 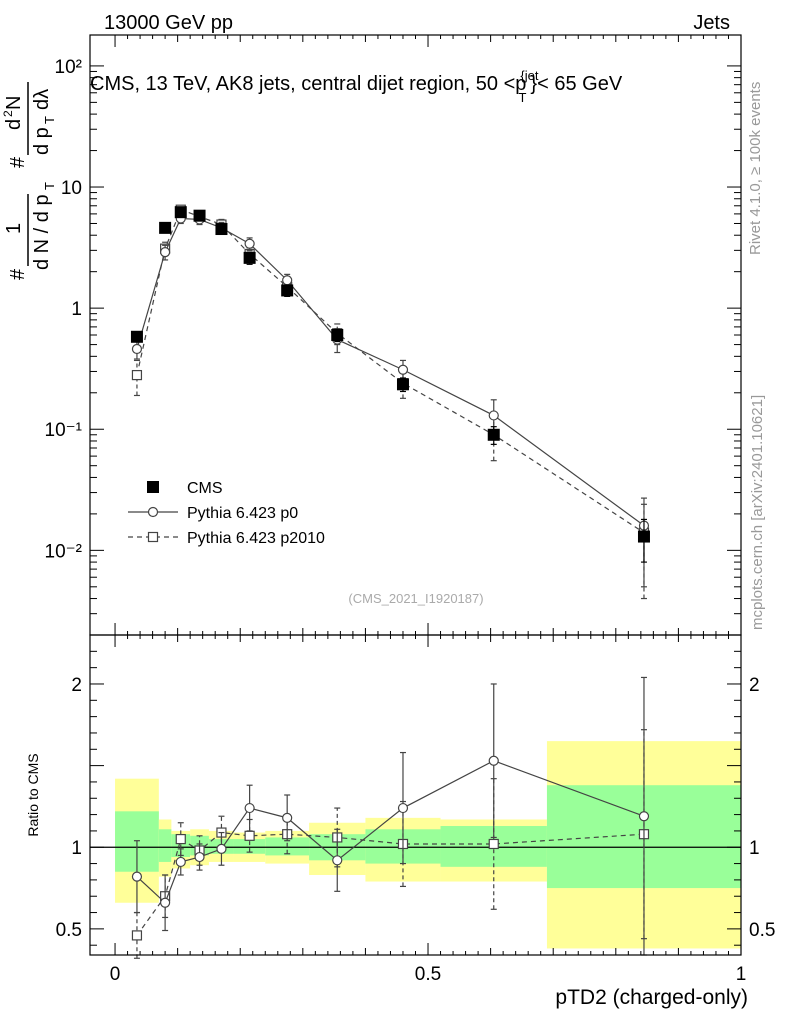 I want to click on ratio-y-tick-label-right: 2, so click(x=754, y=685).